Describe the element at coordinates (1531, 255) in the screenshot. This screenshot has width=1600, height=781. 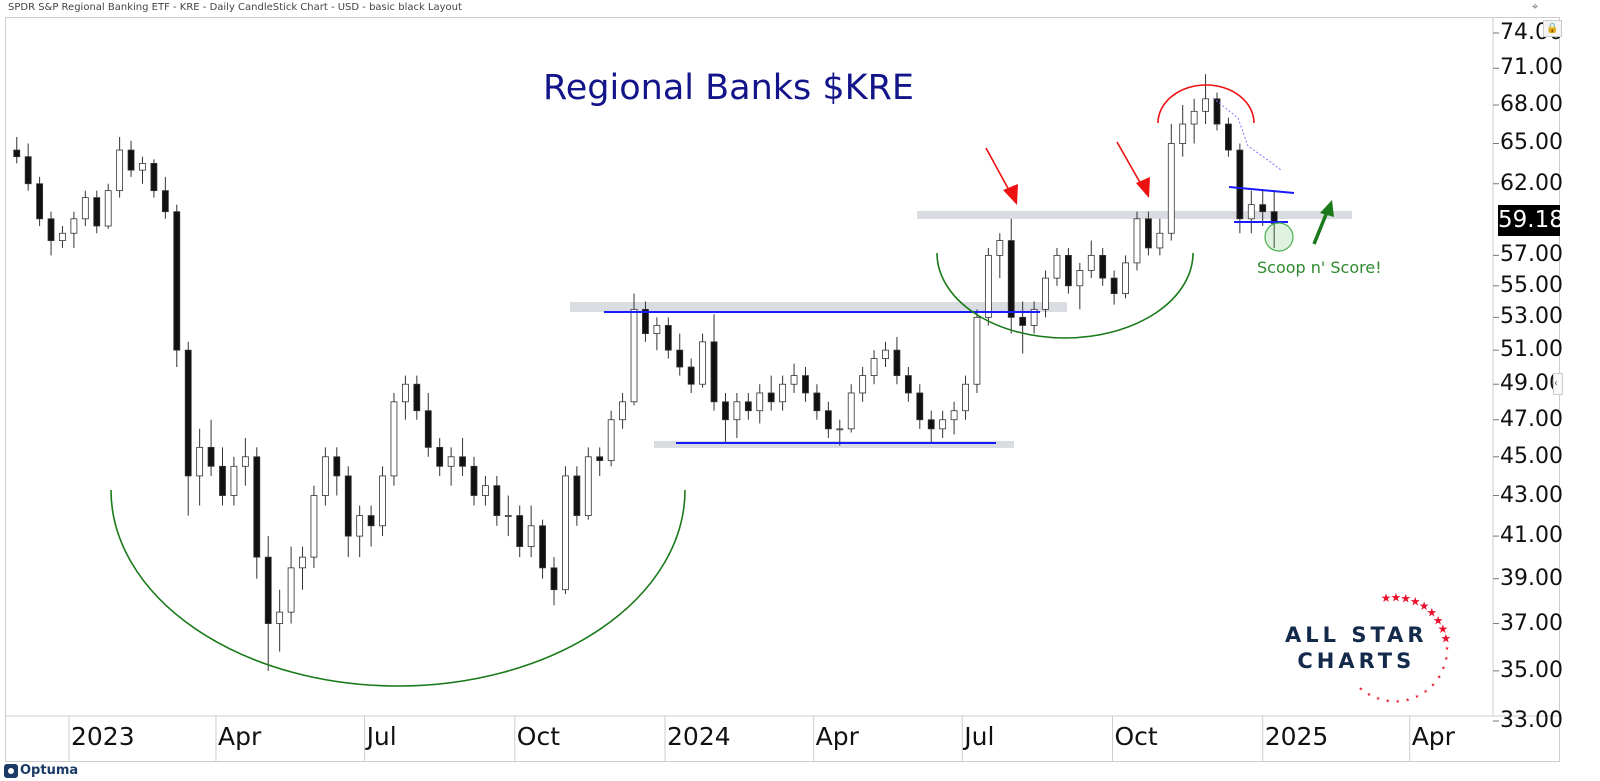
I see `y-tick-label: 57.00` at that location.